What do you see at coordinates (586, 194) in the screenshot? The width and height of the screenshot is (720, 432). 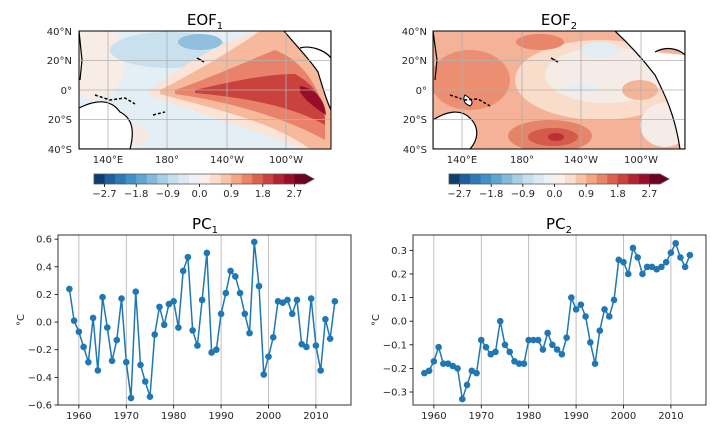 I see `colorbar-tick-label: 0.9` at bounding box center [586, 194].